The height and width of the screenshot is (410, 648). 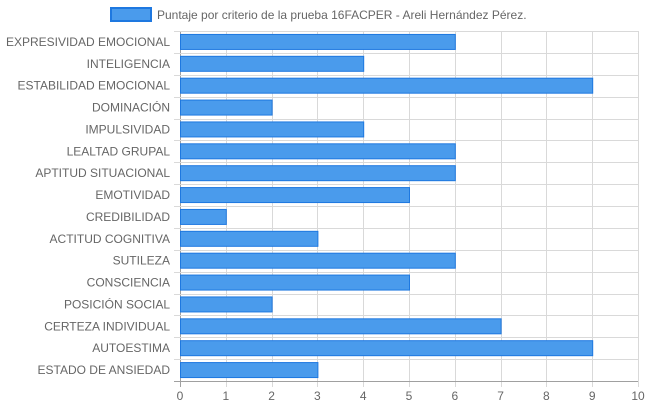 I want to click on x-tick-label: 3, so click(x=317, y=396).